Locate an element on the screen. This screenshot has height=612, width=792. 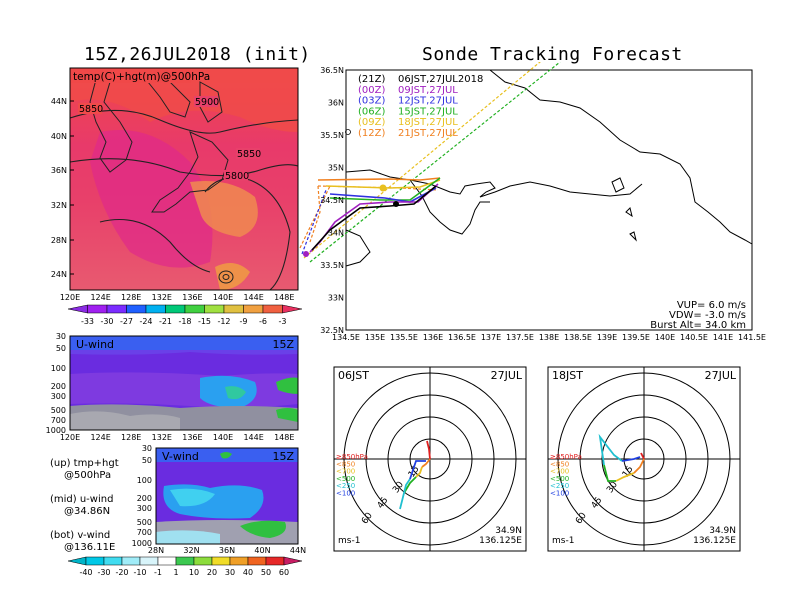
map-inner-label: temp(C)+hgt(m)@500hPa is located at coordinates (141, 77).